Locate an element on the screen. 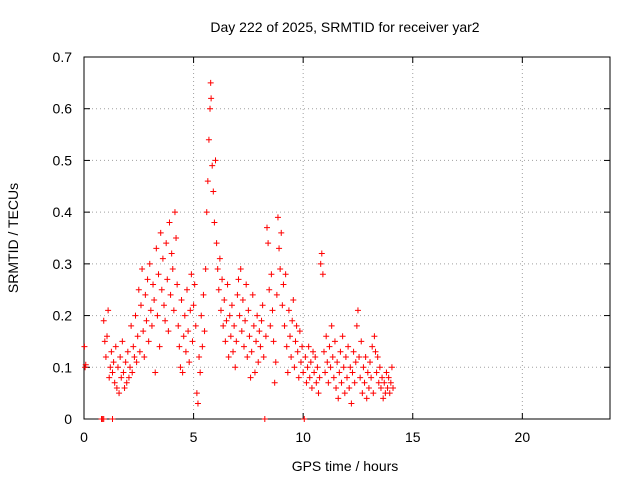 Image resolution: width=640 pixels, height=480 pixels. y-tick-label: 0.2 is located at coordinates (63, 316).